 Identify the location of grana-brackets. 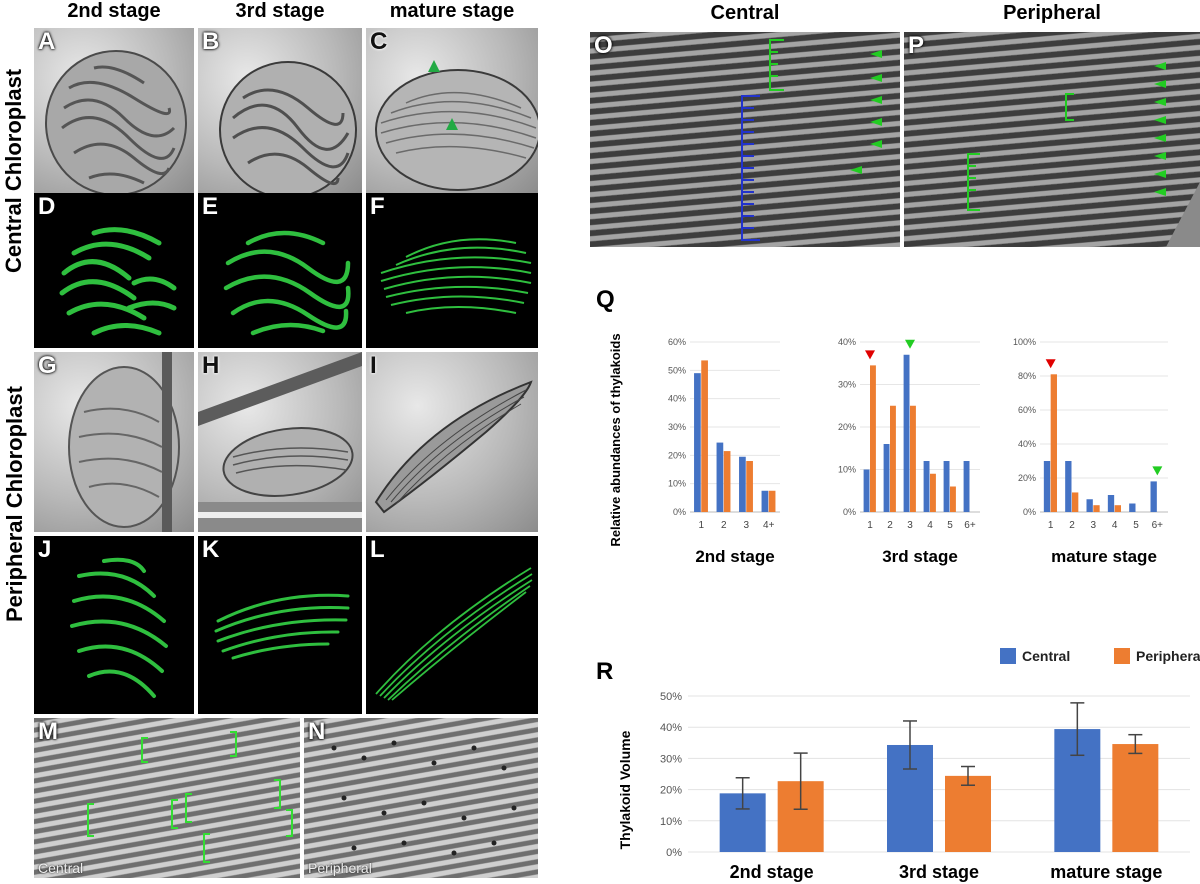
(190, 797).